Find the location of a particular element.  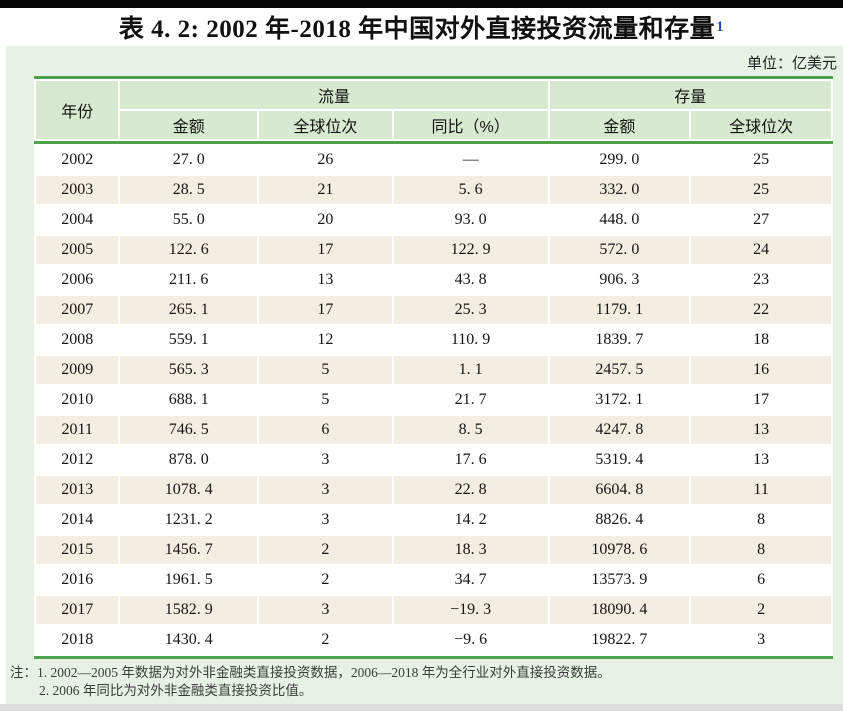

table-cell: 110. 9 is located at coordinates (470, 340).